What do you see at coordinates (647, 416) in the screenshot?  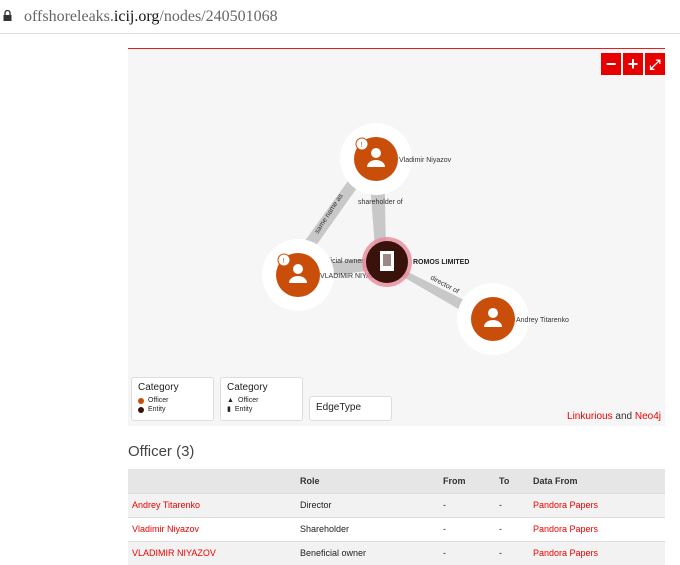 I see `neo4j-link: Neo4j` at bounding box center [647, 416].